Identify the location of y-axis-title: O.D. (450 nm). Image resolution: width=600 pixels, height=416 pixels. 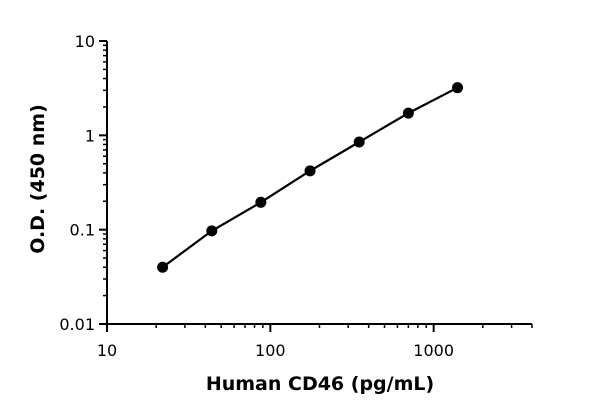
(38, 179).